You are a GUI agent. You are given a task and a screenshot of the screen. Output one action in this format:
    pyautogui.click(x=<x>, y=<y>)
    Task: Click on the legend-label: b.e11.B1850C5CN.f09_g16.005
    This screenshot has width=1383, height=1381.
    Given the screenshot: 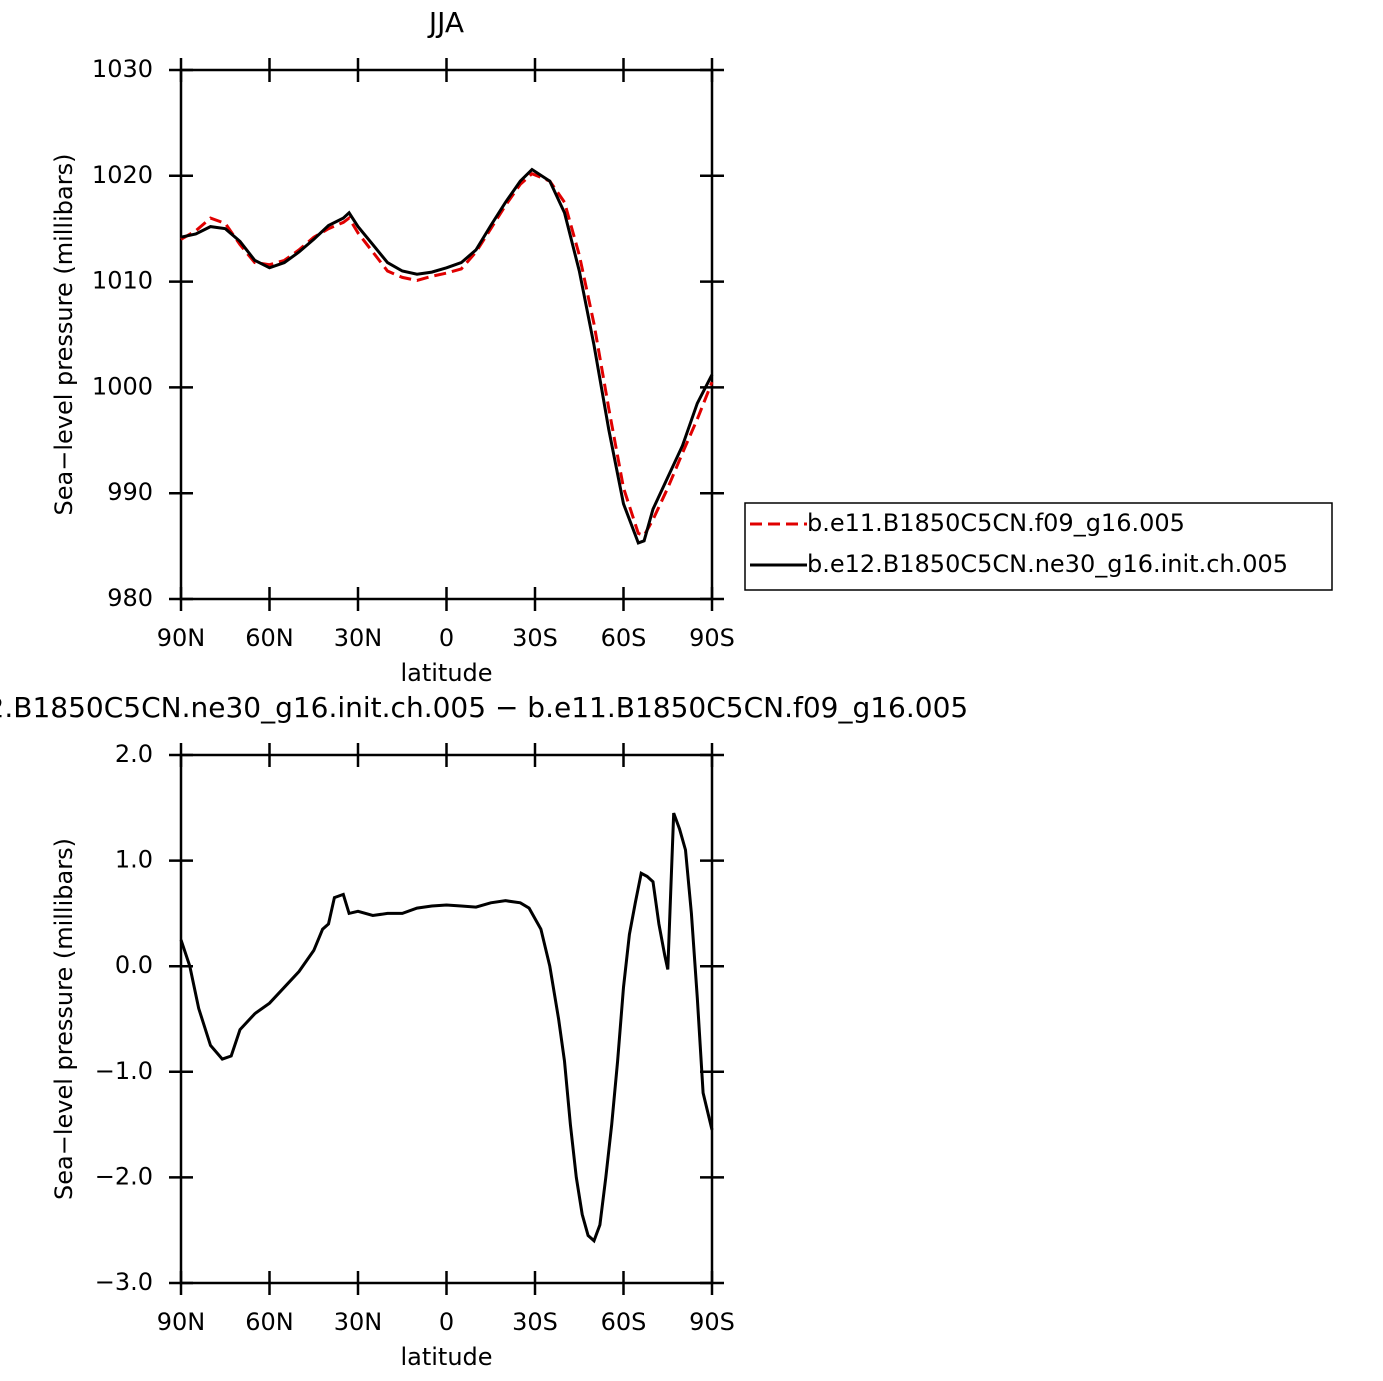 What is the action you would take?
    pyautogui.click(x=996, y=523)
    